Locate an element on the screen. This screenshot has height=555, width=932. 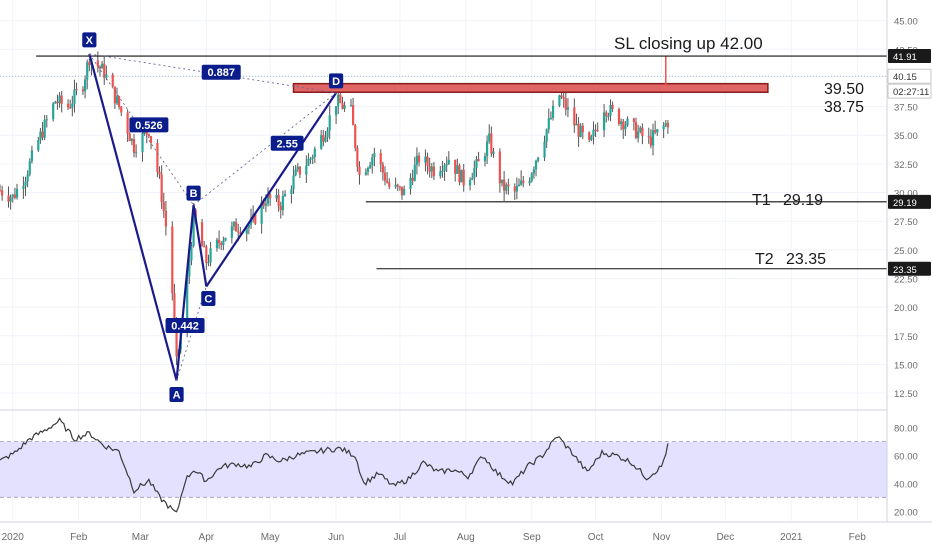
price-tick-label: 12.50 is located at coordinates (906, 394).